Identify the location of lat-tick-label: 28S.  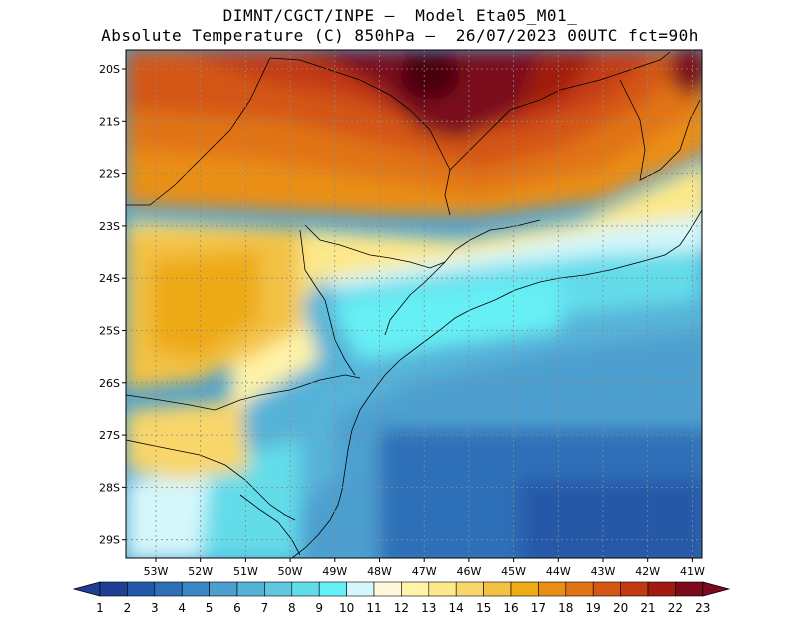
(109, 487).